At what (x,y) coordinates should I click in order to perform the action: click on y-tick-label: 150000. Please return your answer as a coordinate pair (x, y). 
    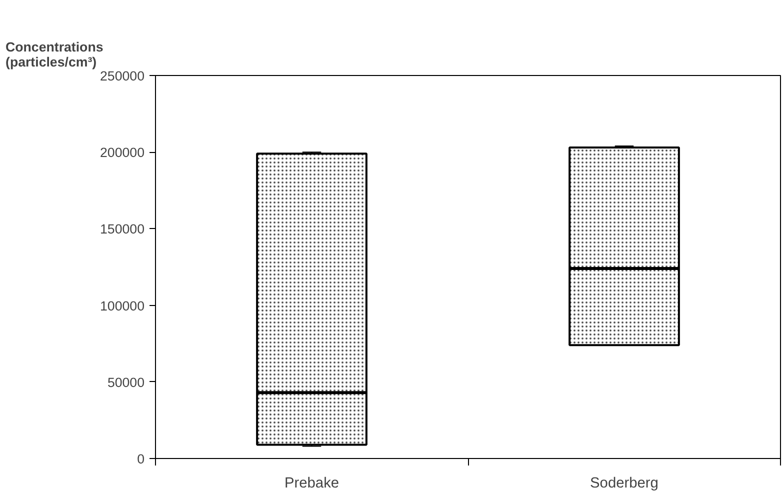
    Looking at the image, I should click on (122, 229).